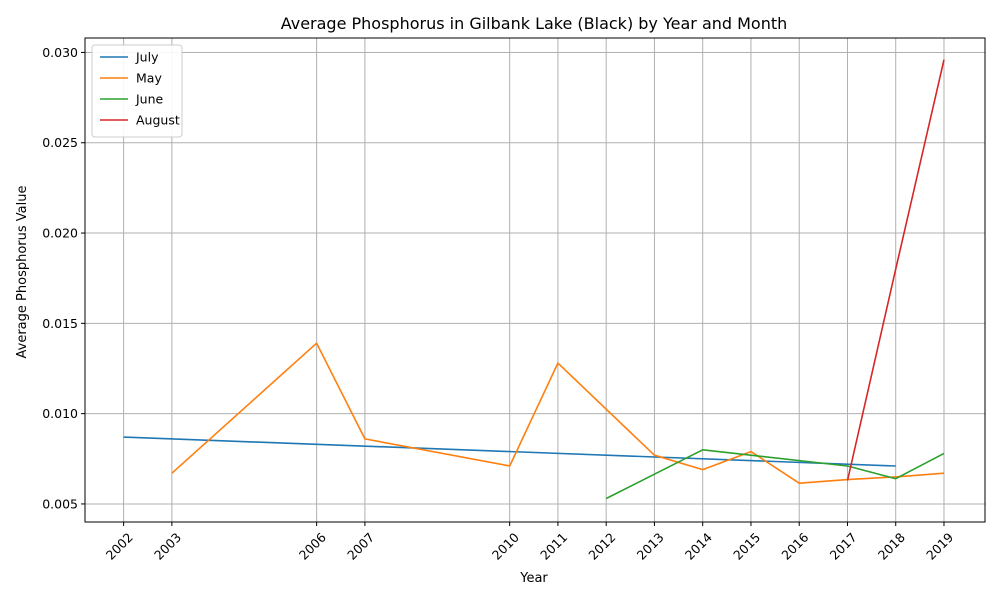  What do you see at coordinates (22, 272) in the screenshot?
I see `y-axis-label: Average Phosphorus Value` at bounding box center [22, 272].